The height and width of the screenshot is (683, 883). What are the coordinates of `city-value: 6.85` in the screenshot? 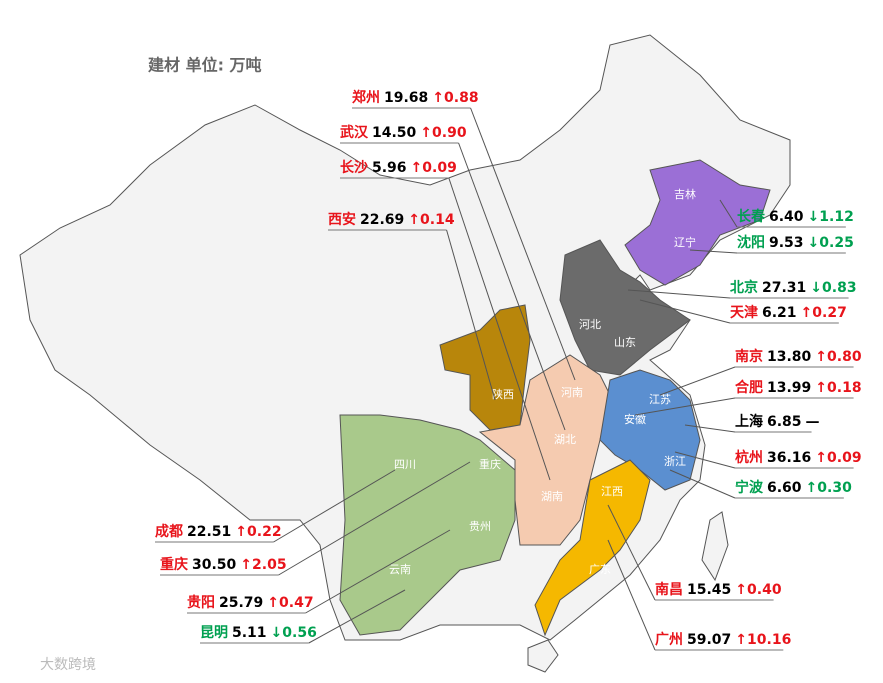 It's located at (784, 422).